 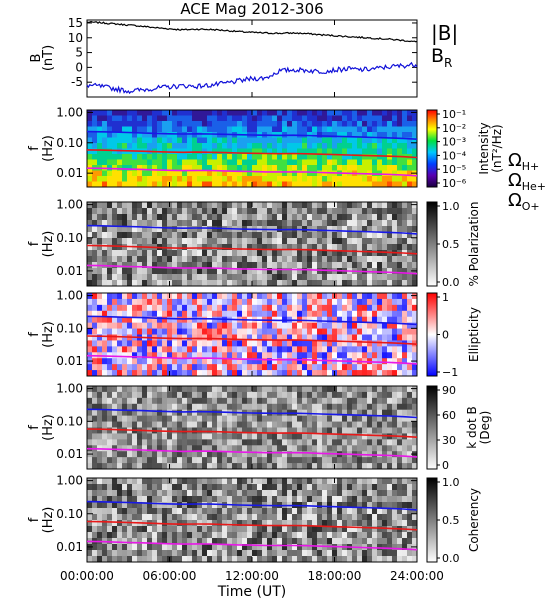 I want to click on y-tick-label: 0.01, so click(x=69, y=454).